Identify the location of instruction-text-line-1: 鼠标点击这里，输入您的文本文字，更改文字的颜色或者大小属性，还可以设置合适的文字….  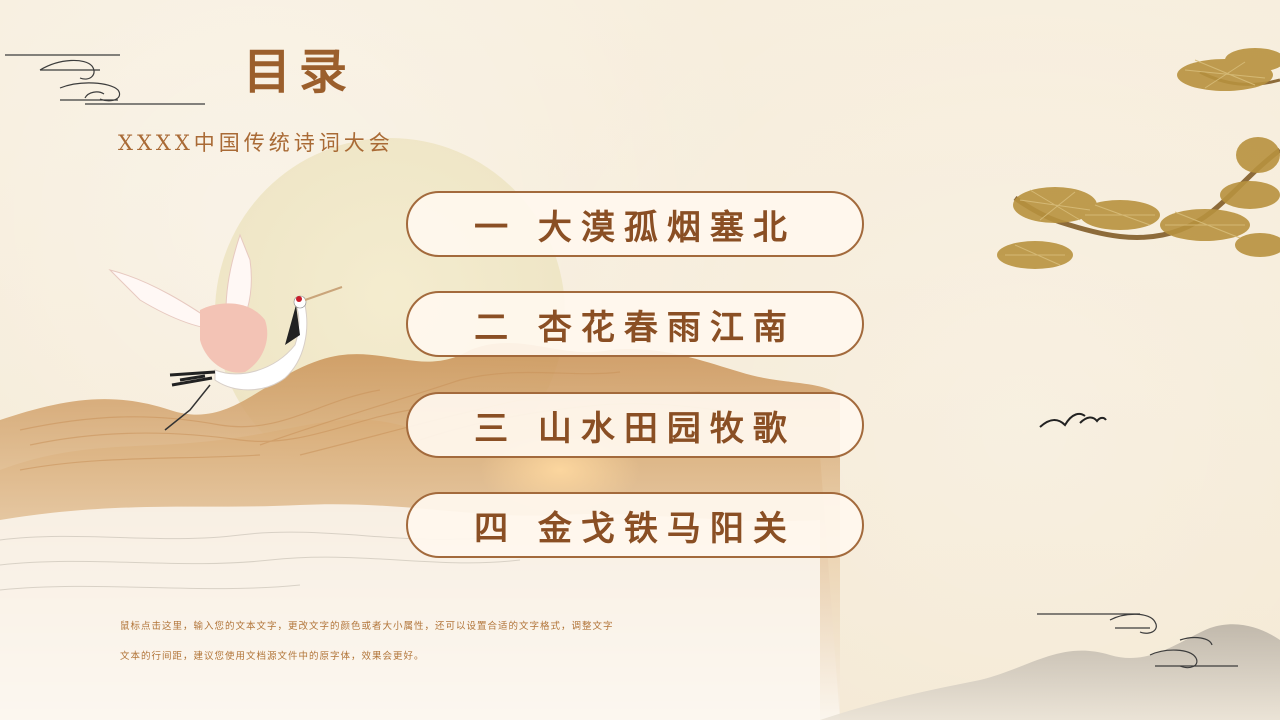
(367, 626).